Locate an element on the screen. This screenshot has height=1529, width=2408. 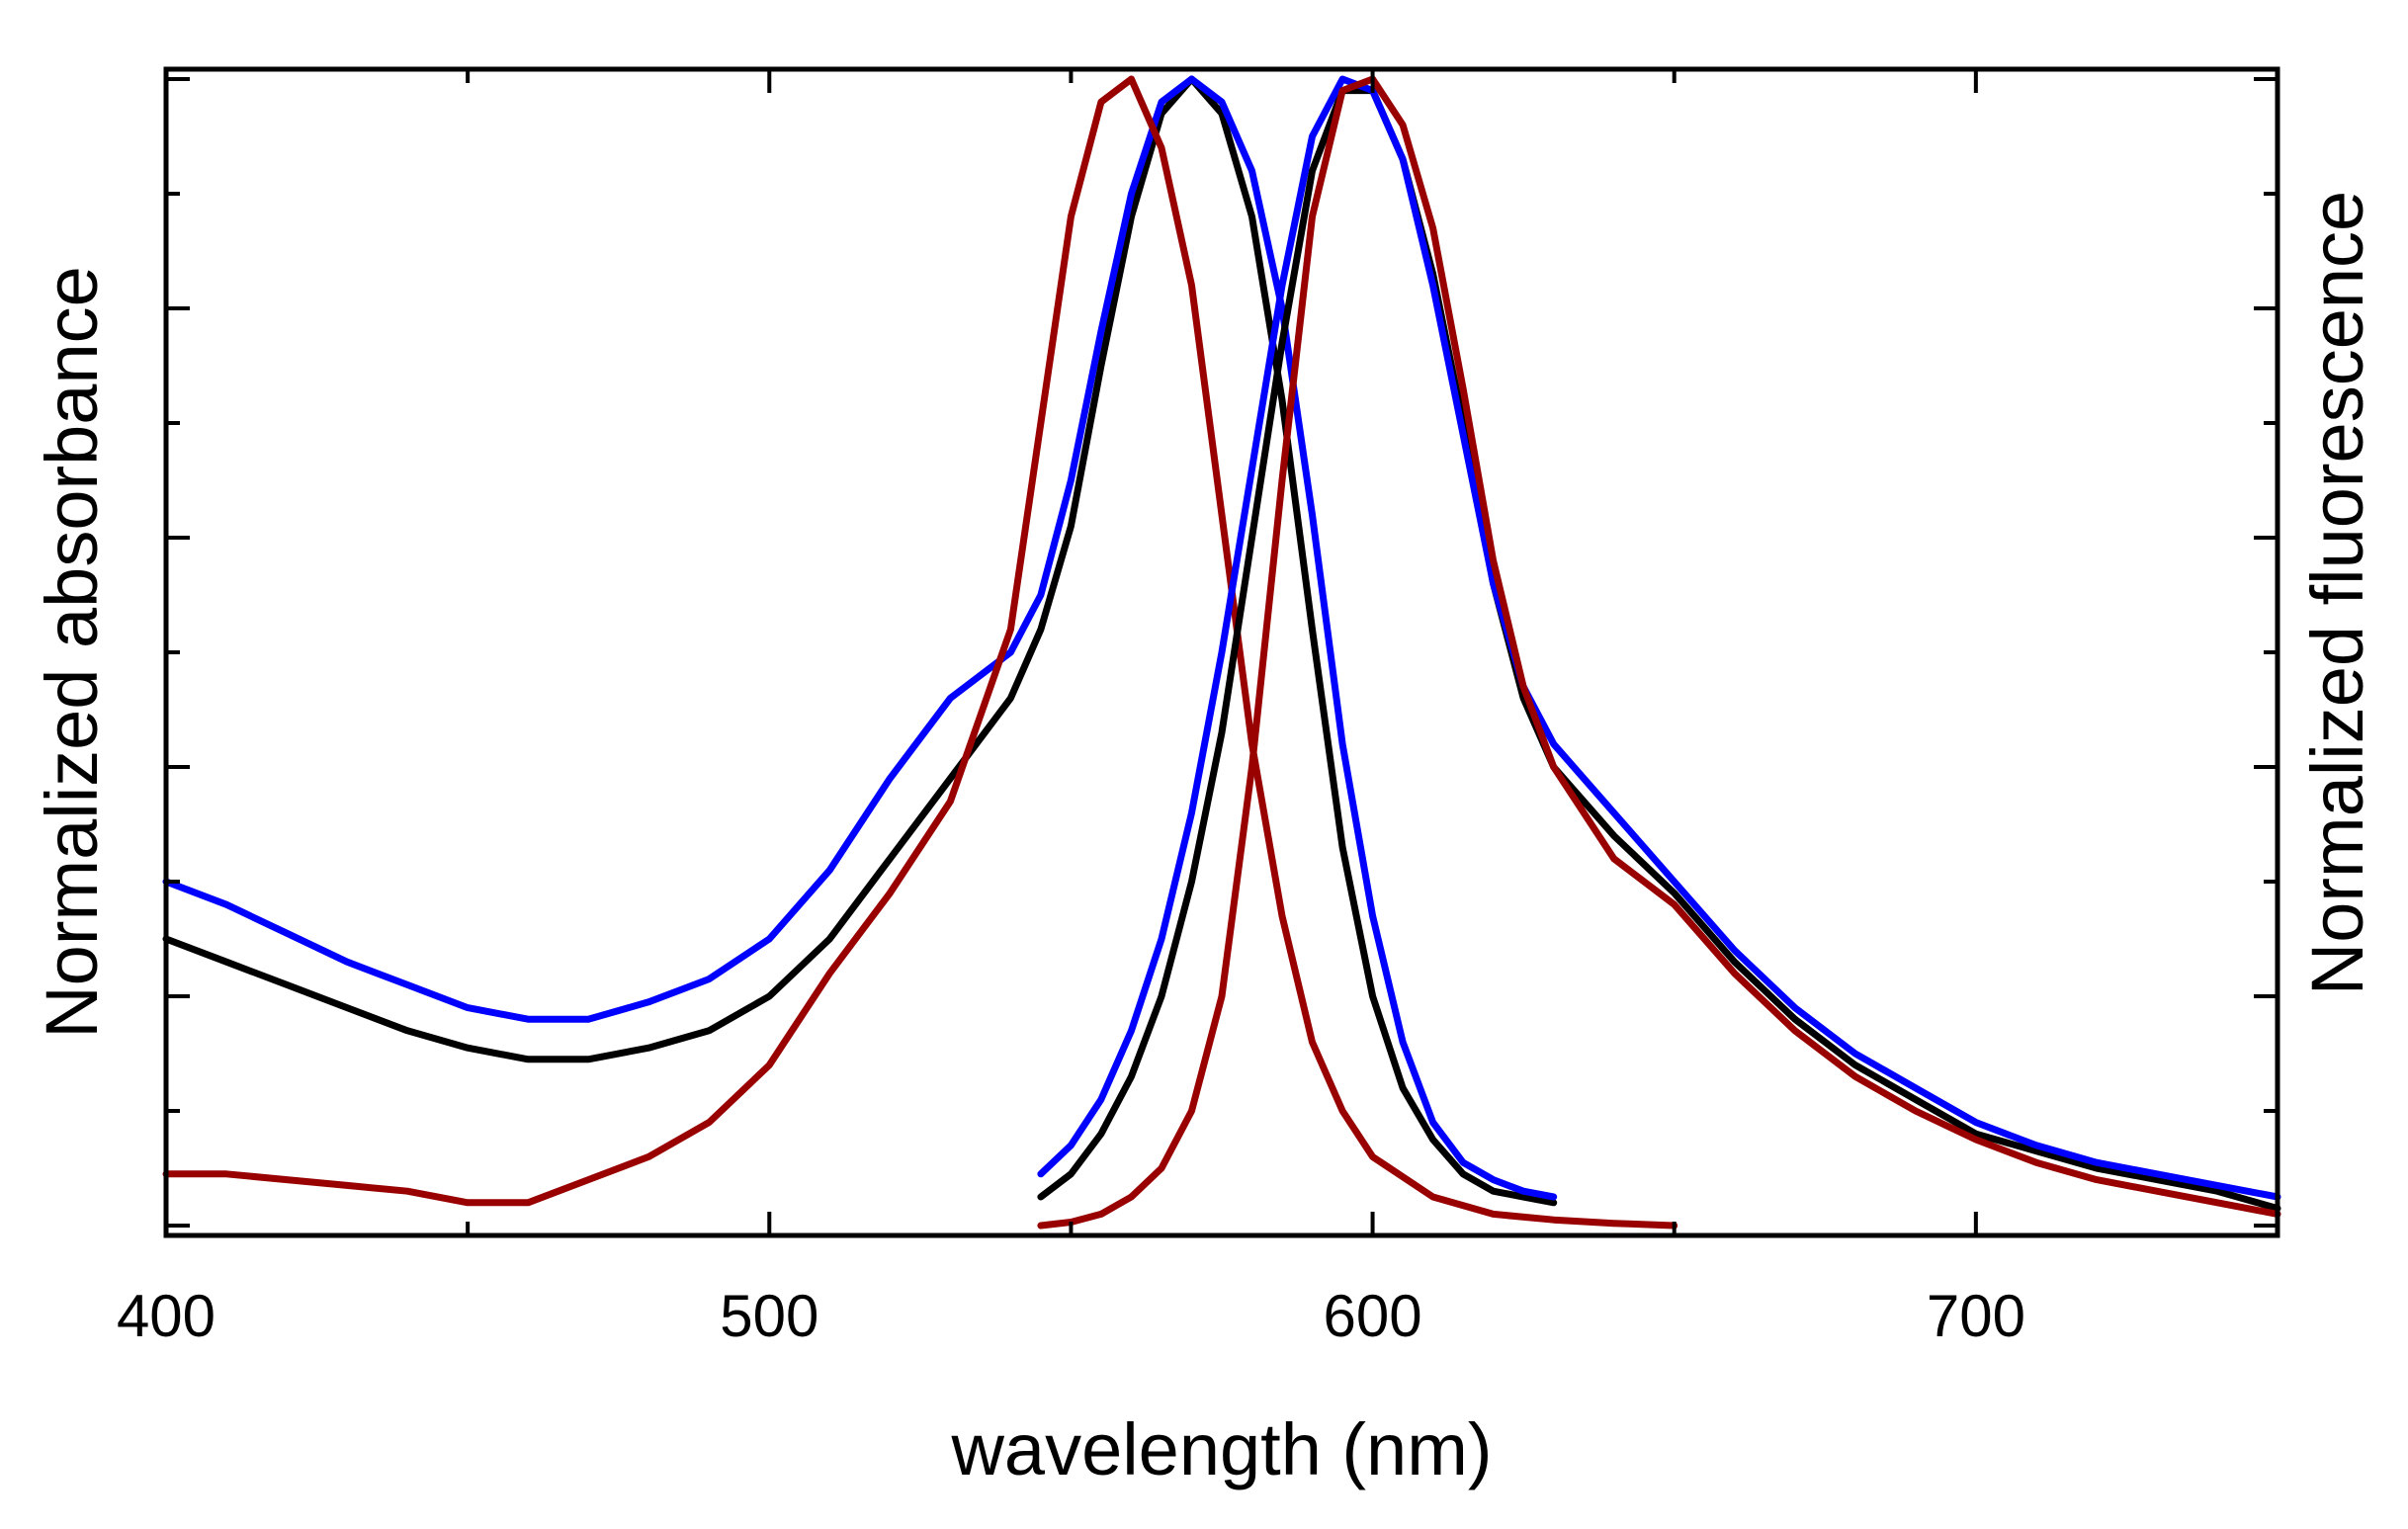
x-tick-label: 700 is located at coordinates (1976, 1316).